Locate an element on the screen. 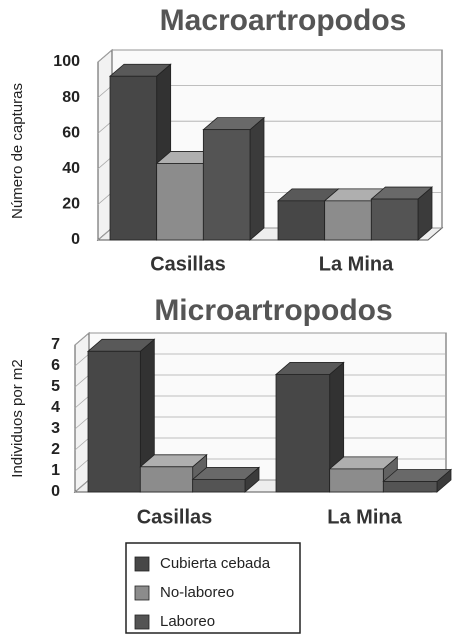  y-tick-label: 60 is located at coordinates (71, 132).